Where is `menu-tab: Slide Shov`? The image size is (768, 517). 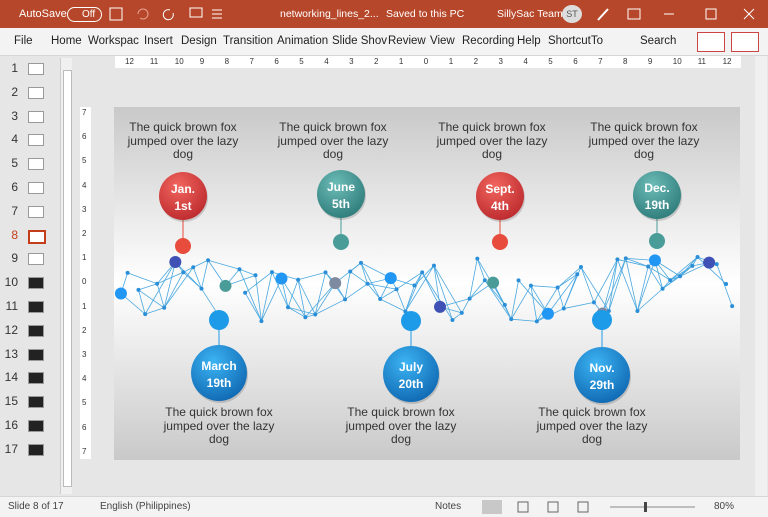
menu-tab: Slide Shov is located at coordinates (359, 41).